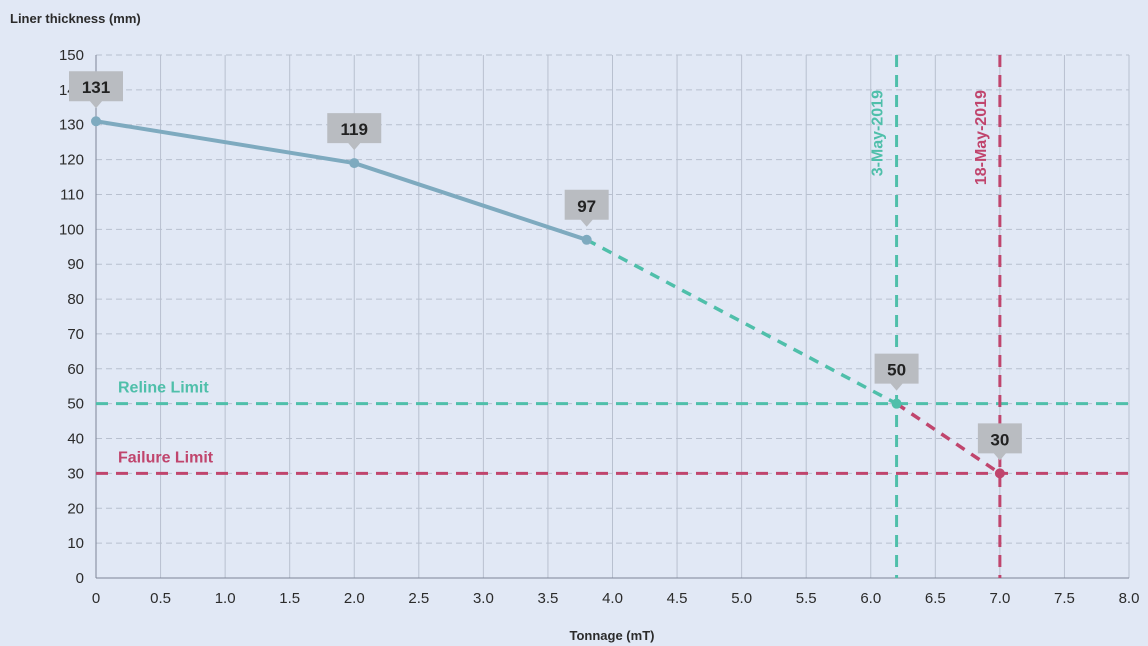 Image resolution: width=1148 pixels, height=646 pixels. What do you see at coordinates (163, 388) in the screenshot?
I see `reference-line-label: Reline Limit` at bounding box center [163, 388].